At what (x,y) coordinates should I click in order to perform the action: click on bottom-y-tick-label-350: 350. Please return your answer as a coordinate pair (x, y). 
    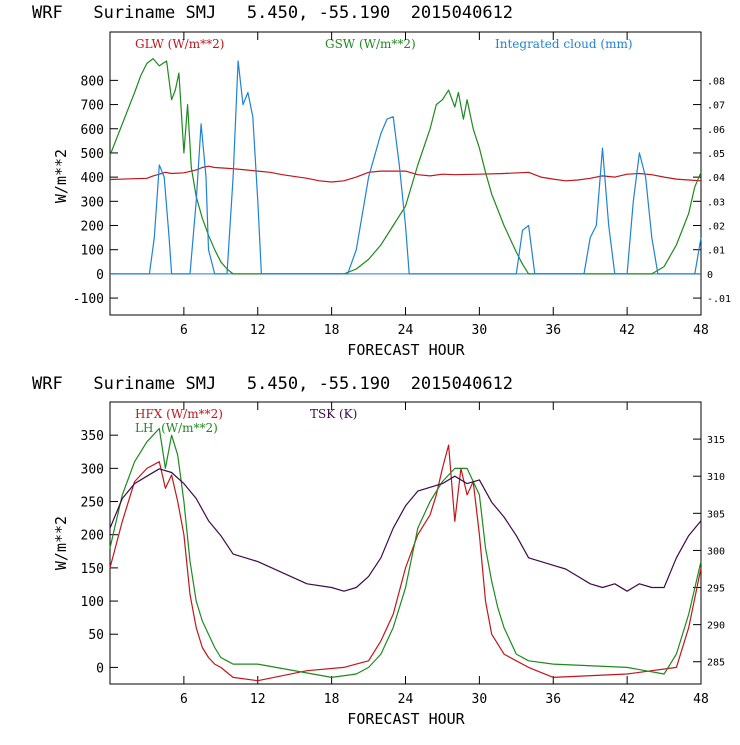
    Looking at the image, I should click on (92, 436).